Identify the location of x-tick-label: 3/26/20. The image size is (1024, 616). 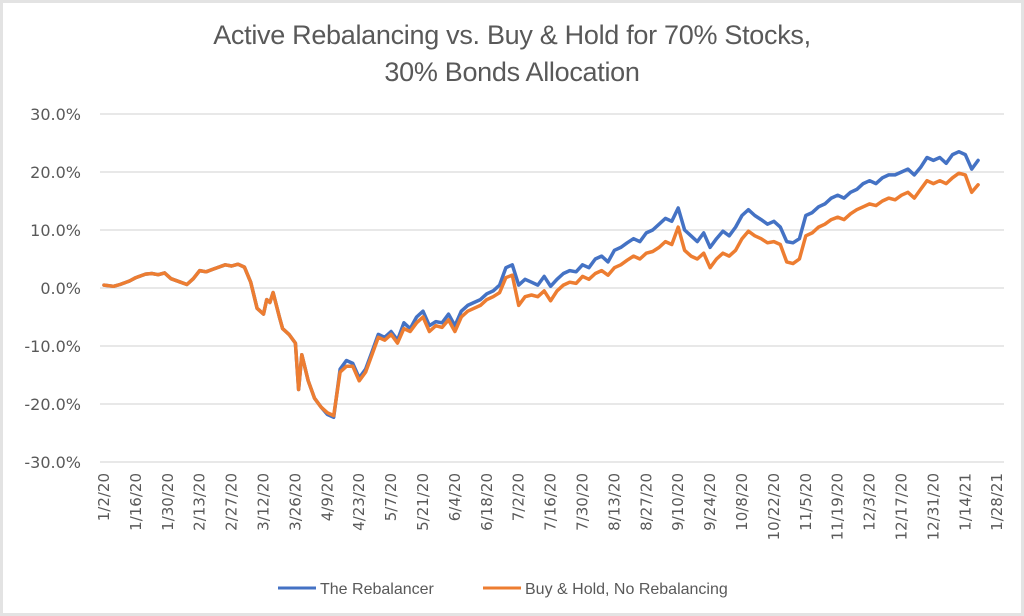
(295, 502).